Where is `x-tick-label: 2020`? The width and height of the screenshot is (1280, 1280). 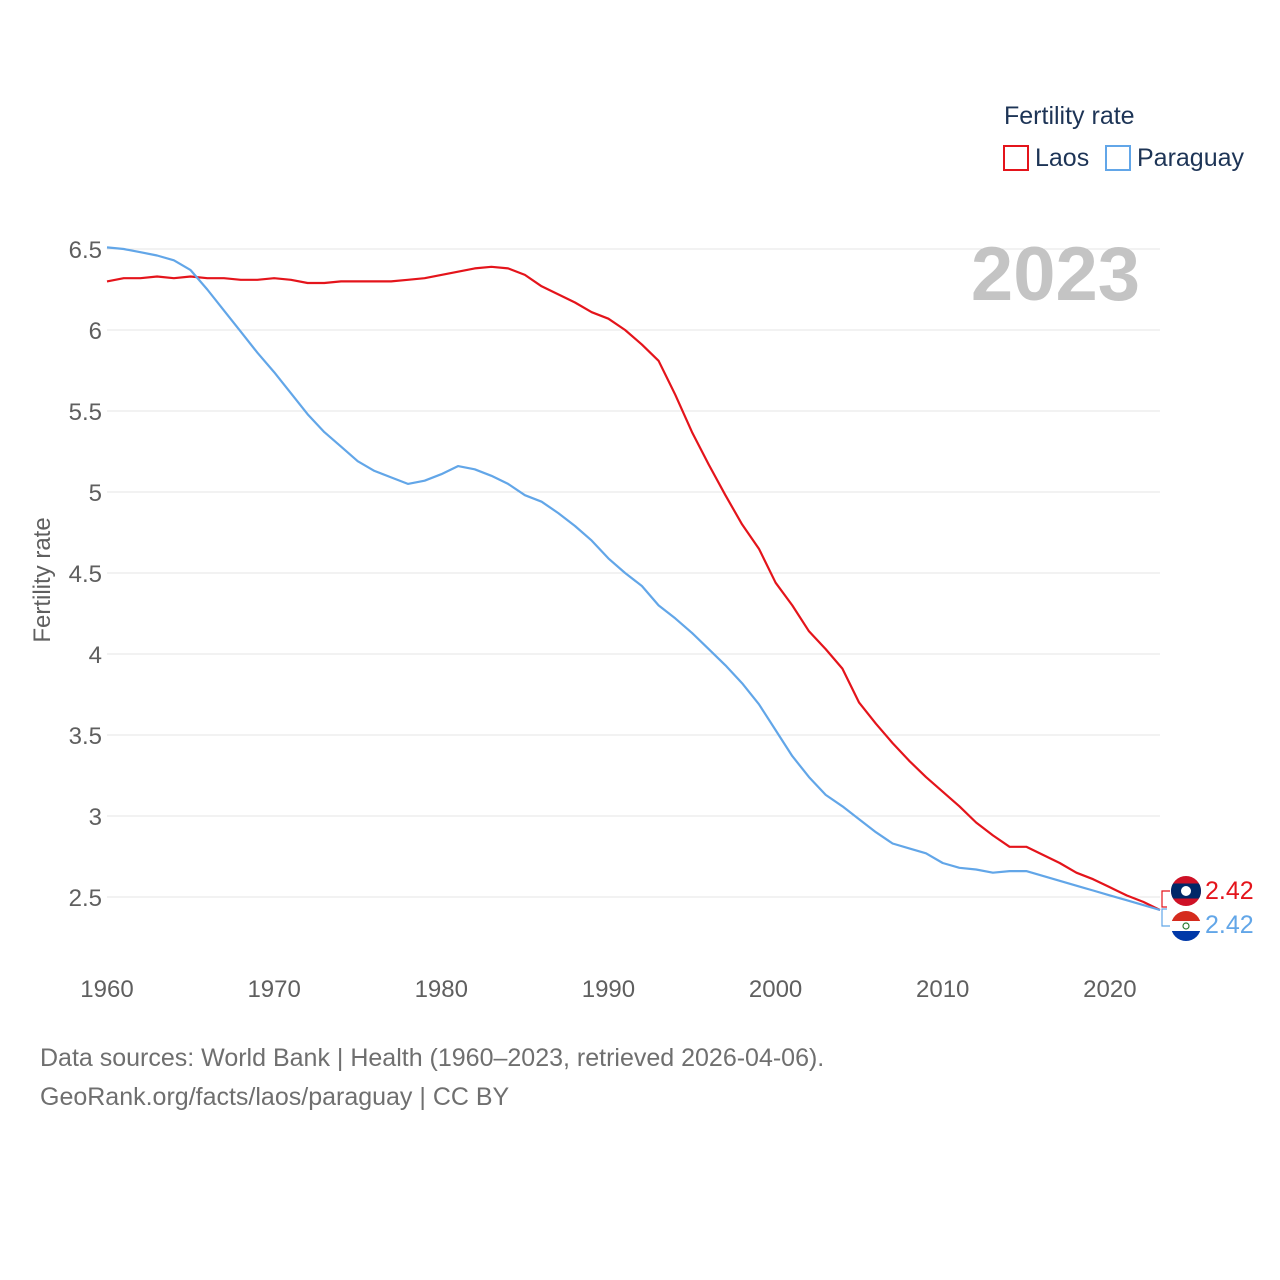
x-tick-label: 2020 is located at coordinates (1109, 989).